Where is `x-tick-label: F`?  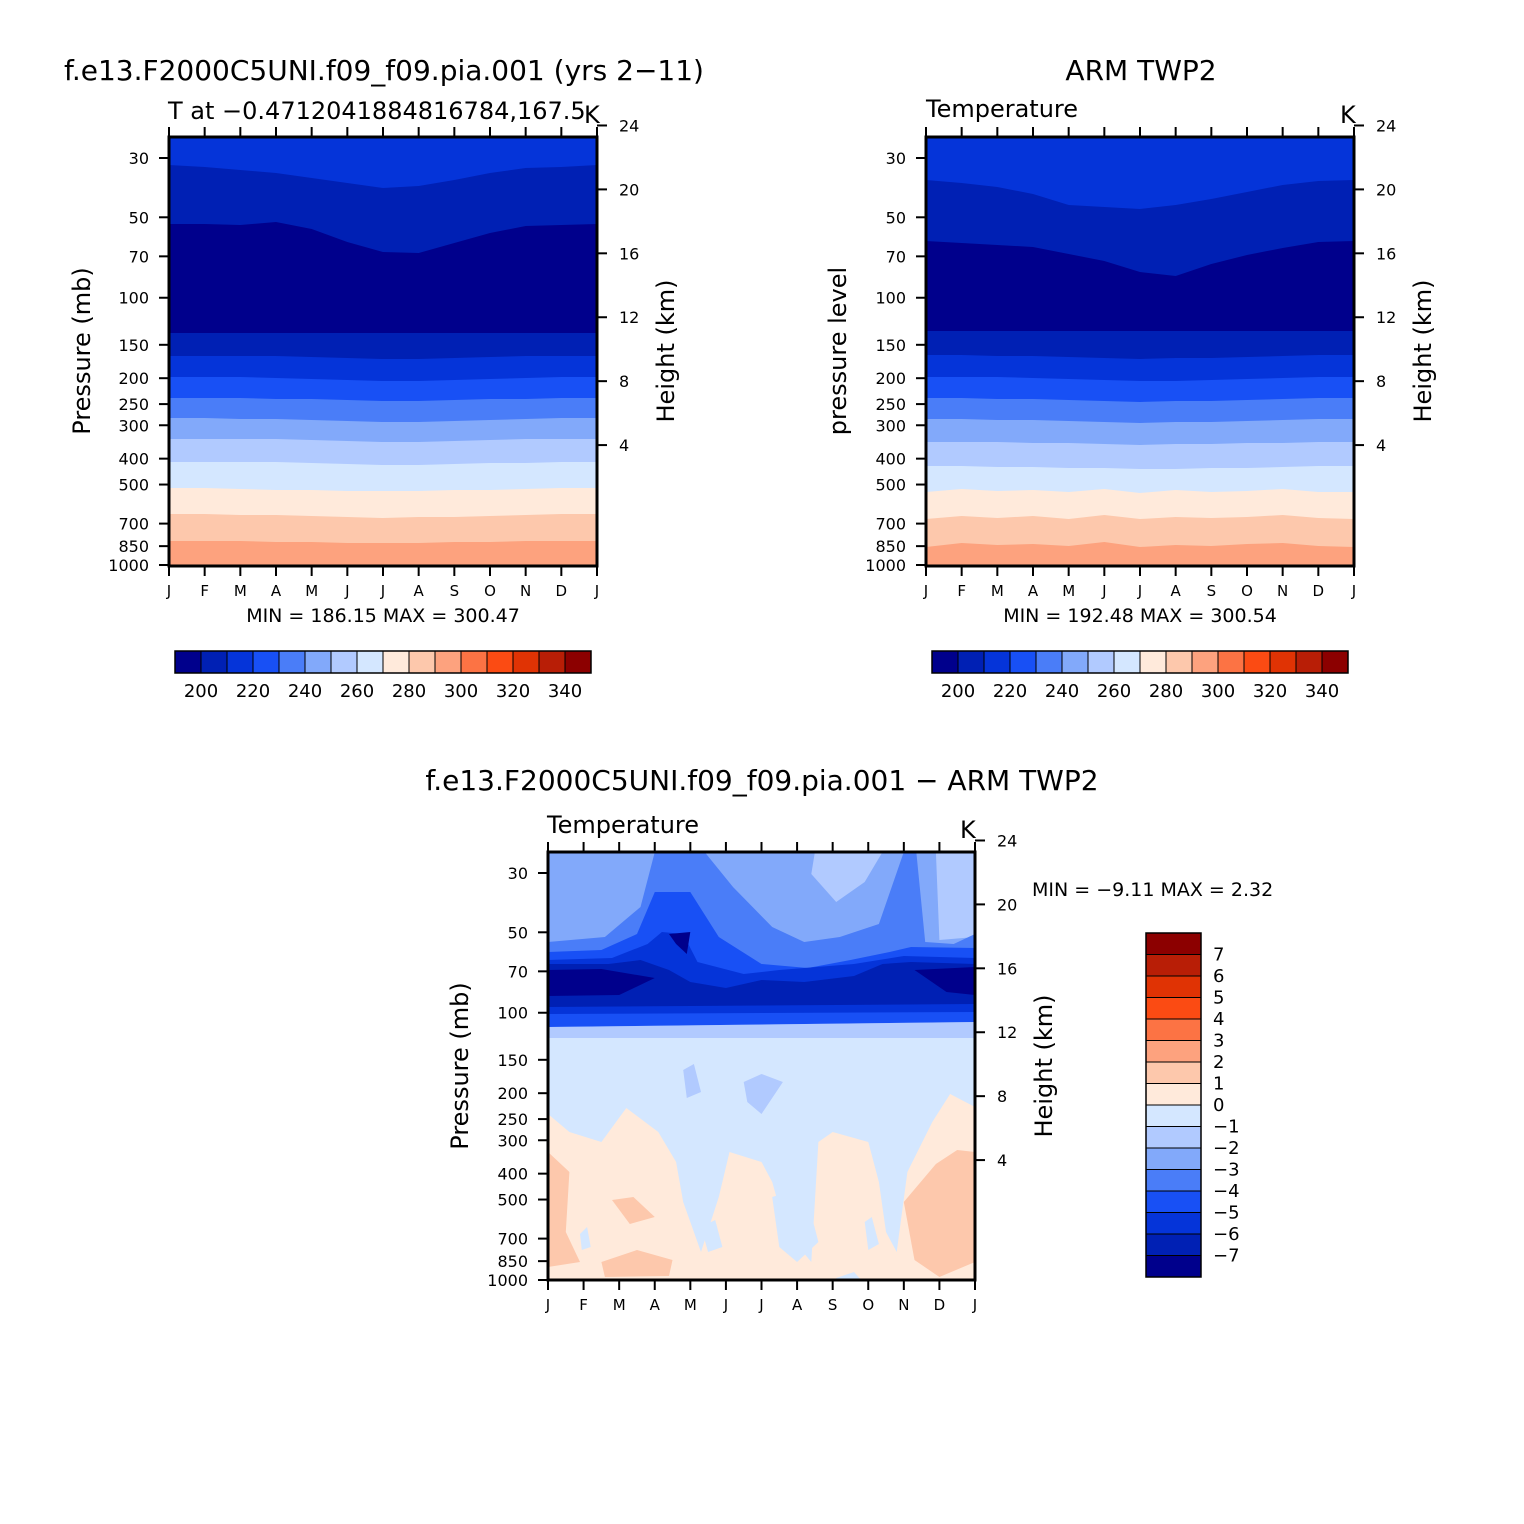
x-tick-label: F is located at coordinates (961, 591).